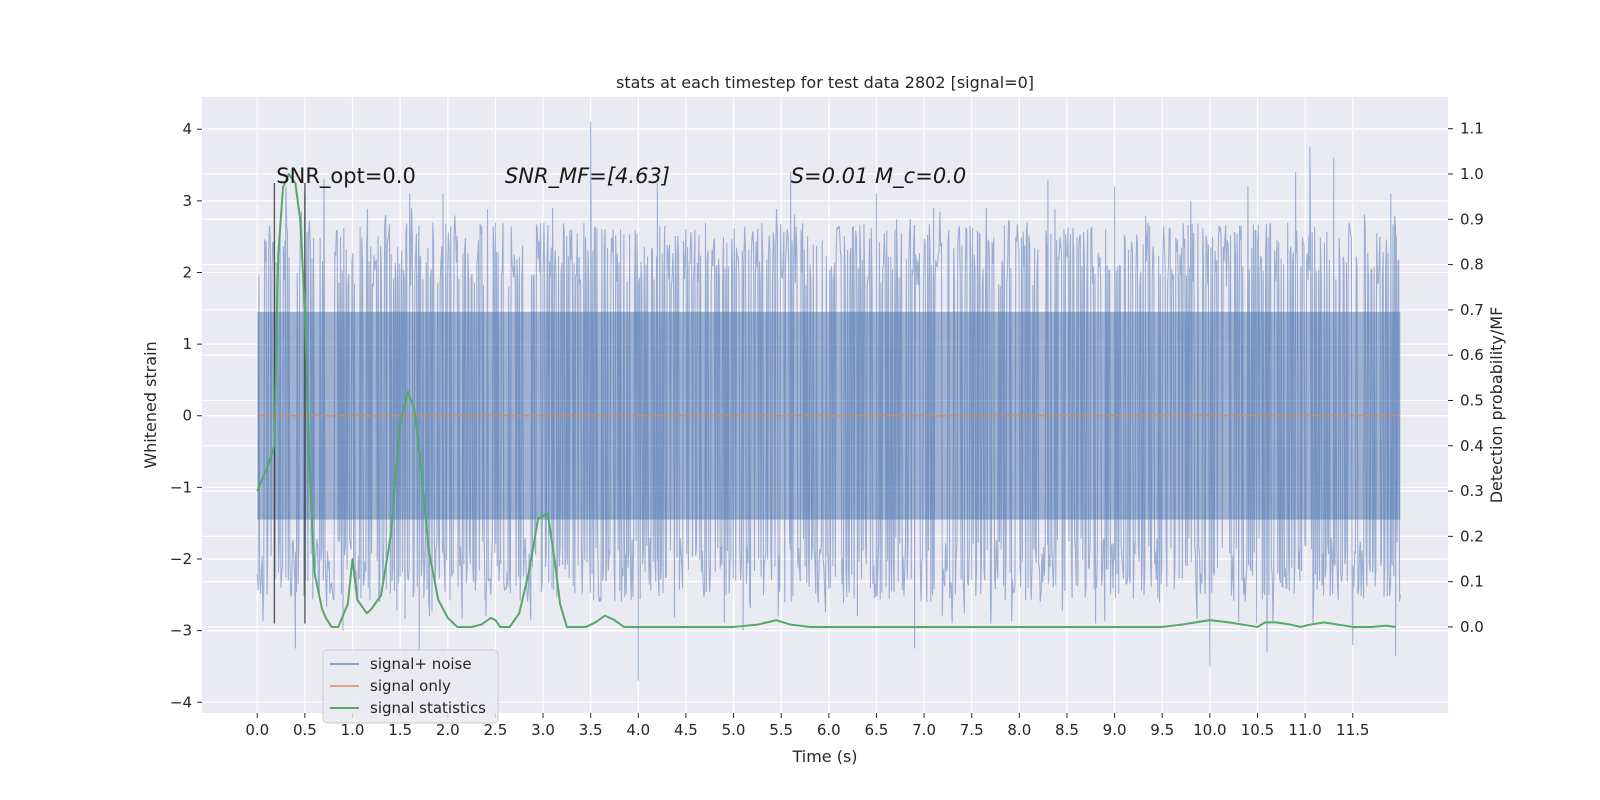 The image size is (1600, 800). Describe the element at coordinates (638, 730) in the screenshot. I see `x-tick-label: 4.0` at that location.